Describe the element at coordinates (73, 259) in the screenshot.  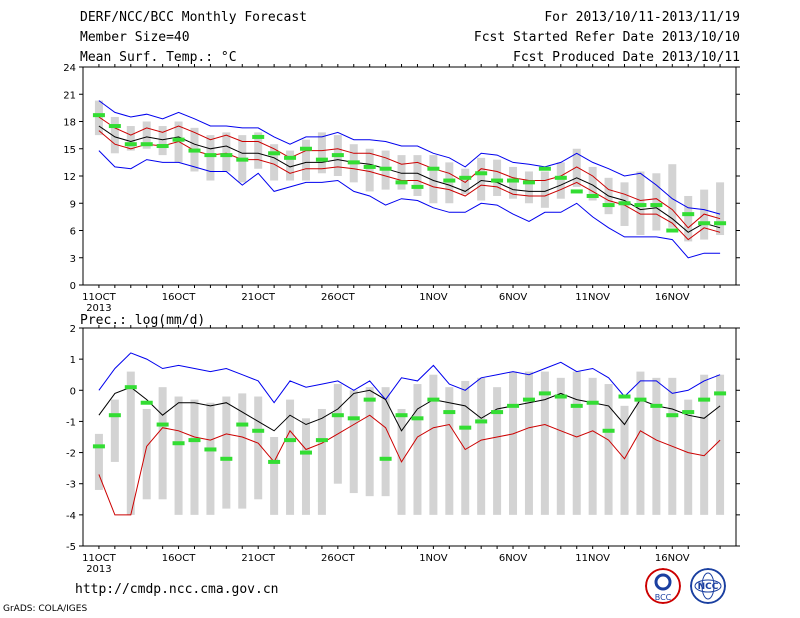
I see `temp-ytick-label: 3` at that location.